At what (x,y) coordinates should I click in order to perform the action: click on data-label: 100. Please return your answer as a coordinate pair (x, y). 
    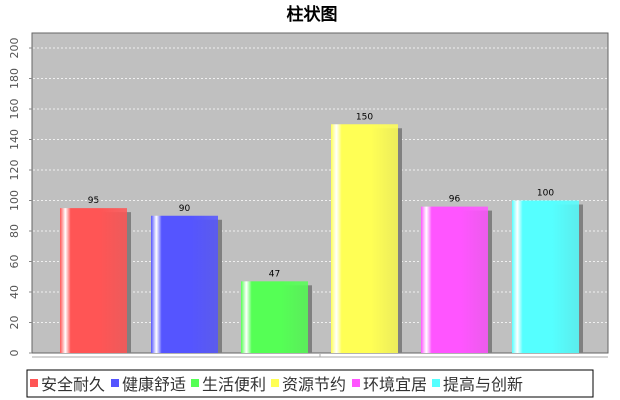
    Looking at the image, I should click on (545, 194).